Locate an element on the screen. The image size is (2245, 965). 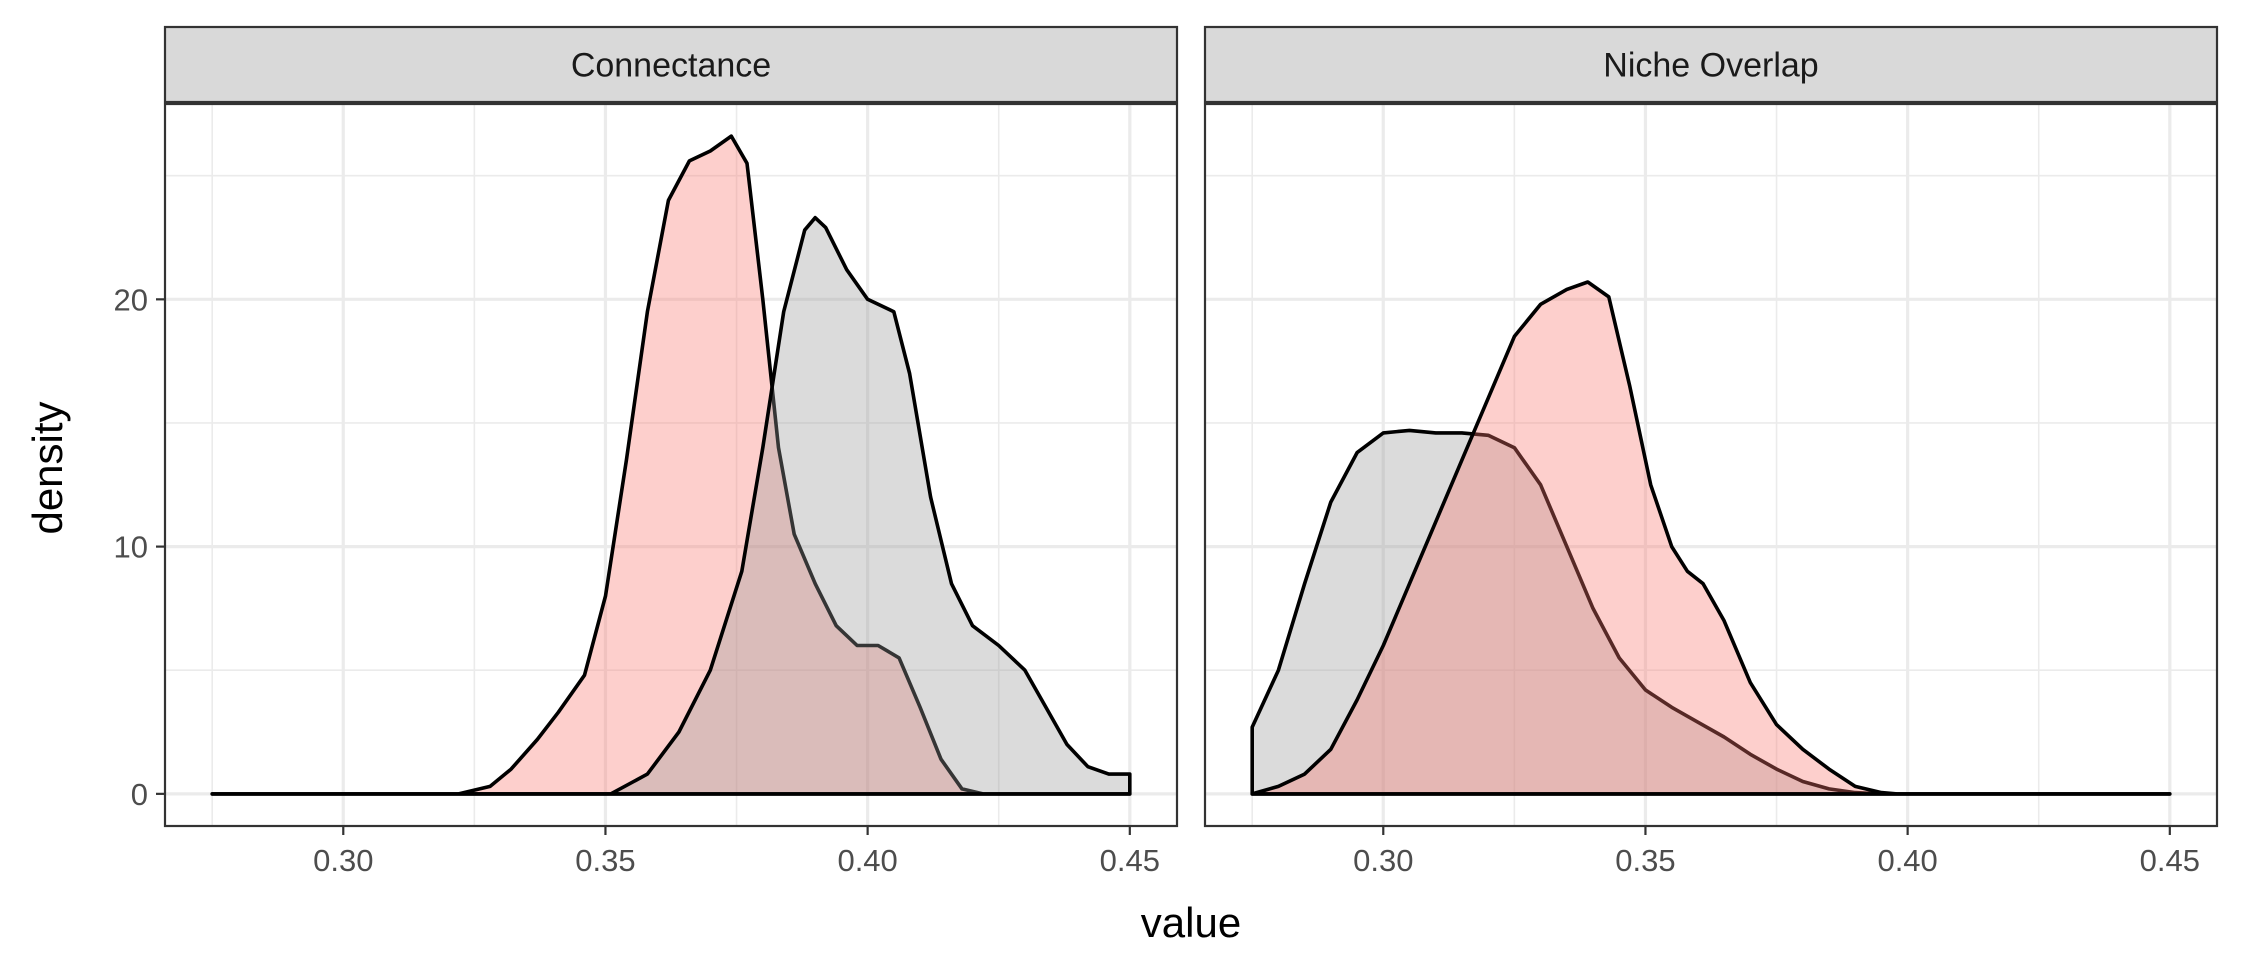
x-axis-title: value is located at coordinates (1191, 922).